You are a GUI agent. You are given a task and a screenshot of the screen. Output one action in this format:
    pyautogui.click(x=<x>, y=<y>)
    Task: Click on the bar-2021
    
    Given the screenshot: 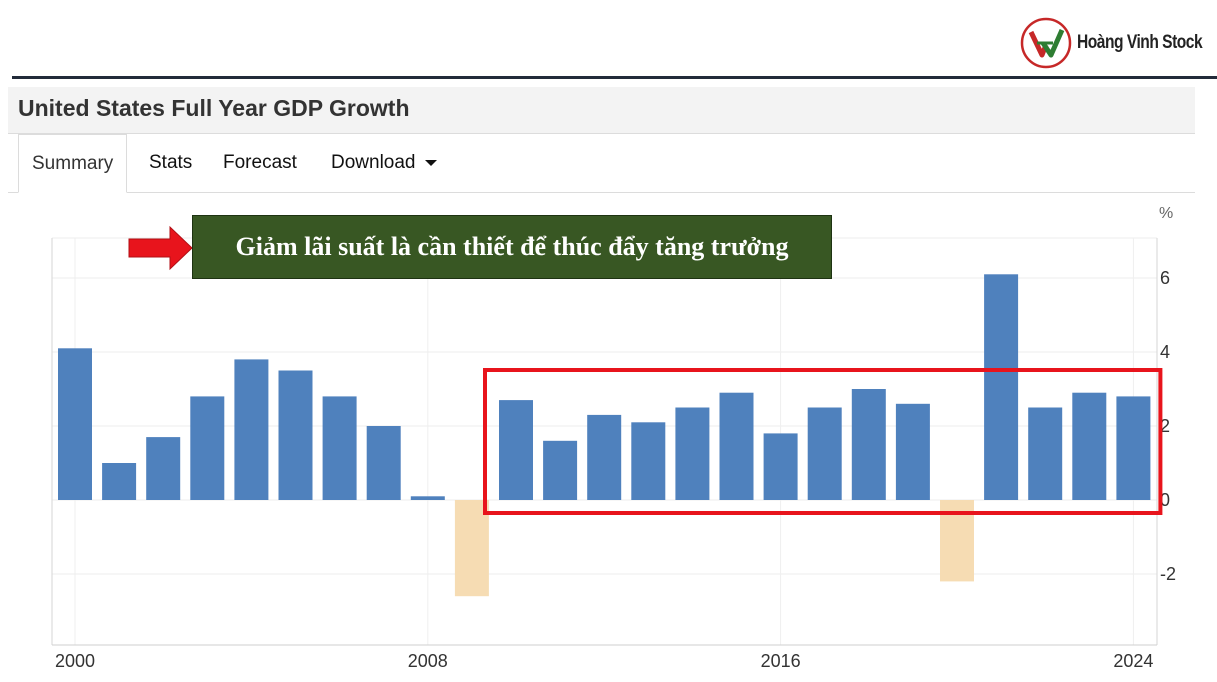 What is the action you would take?
    pyautogui.click(x=1001, y=387)
    